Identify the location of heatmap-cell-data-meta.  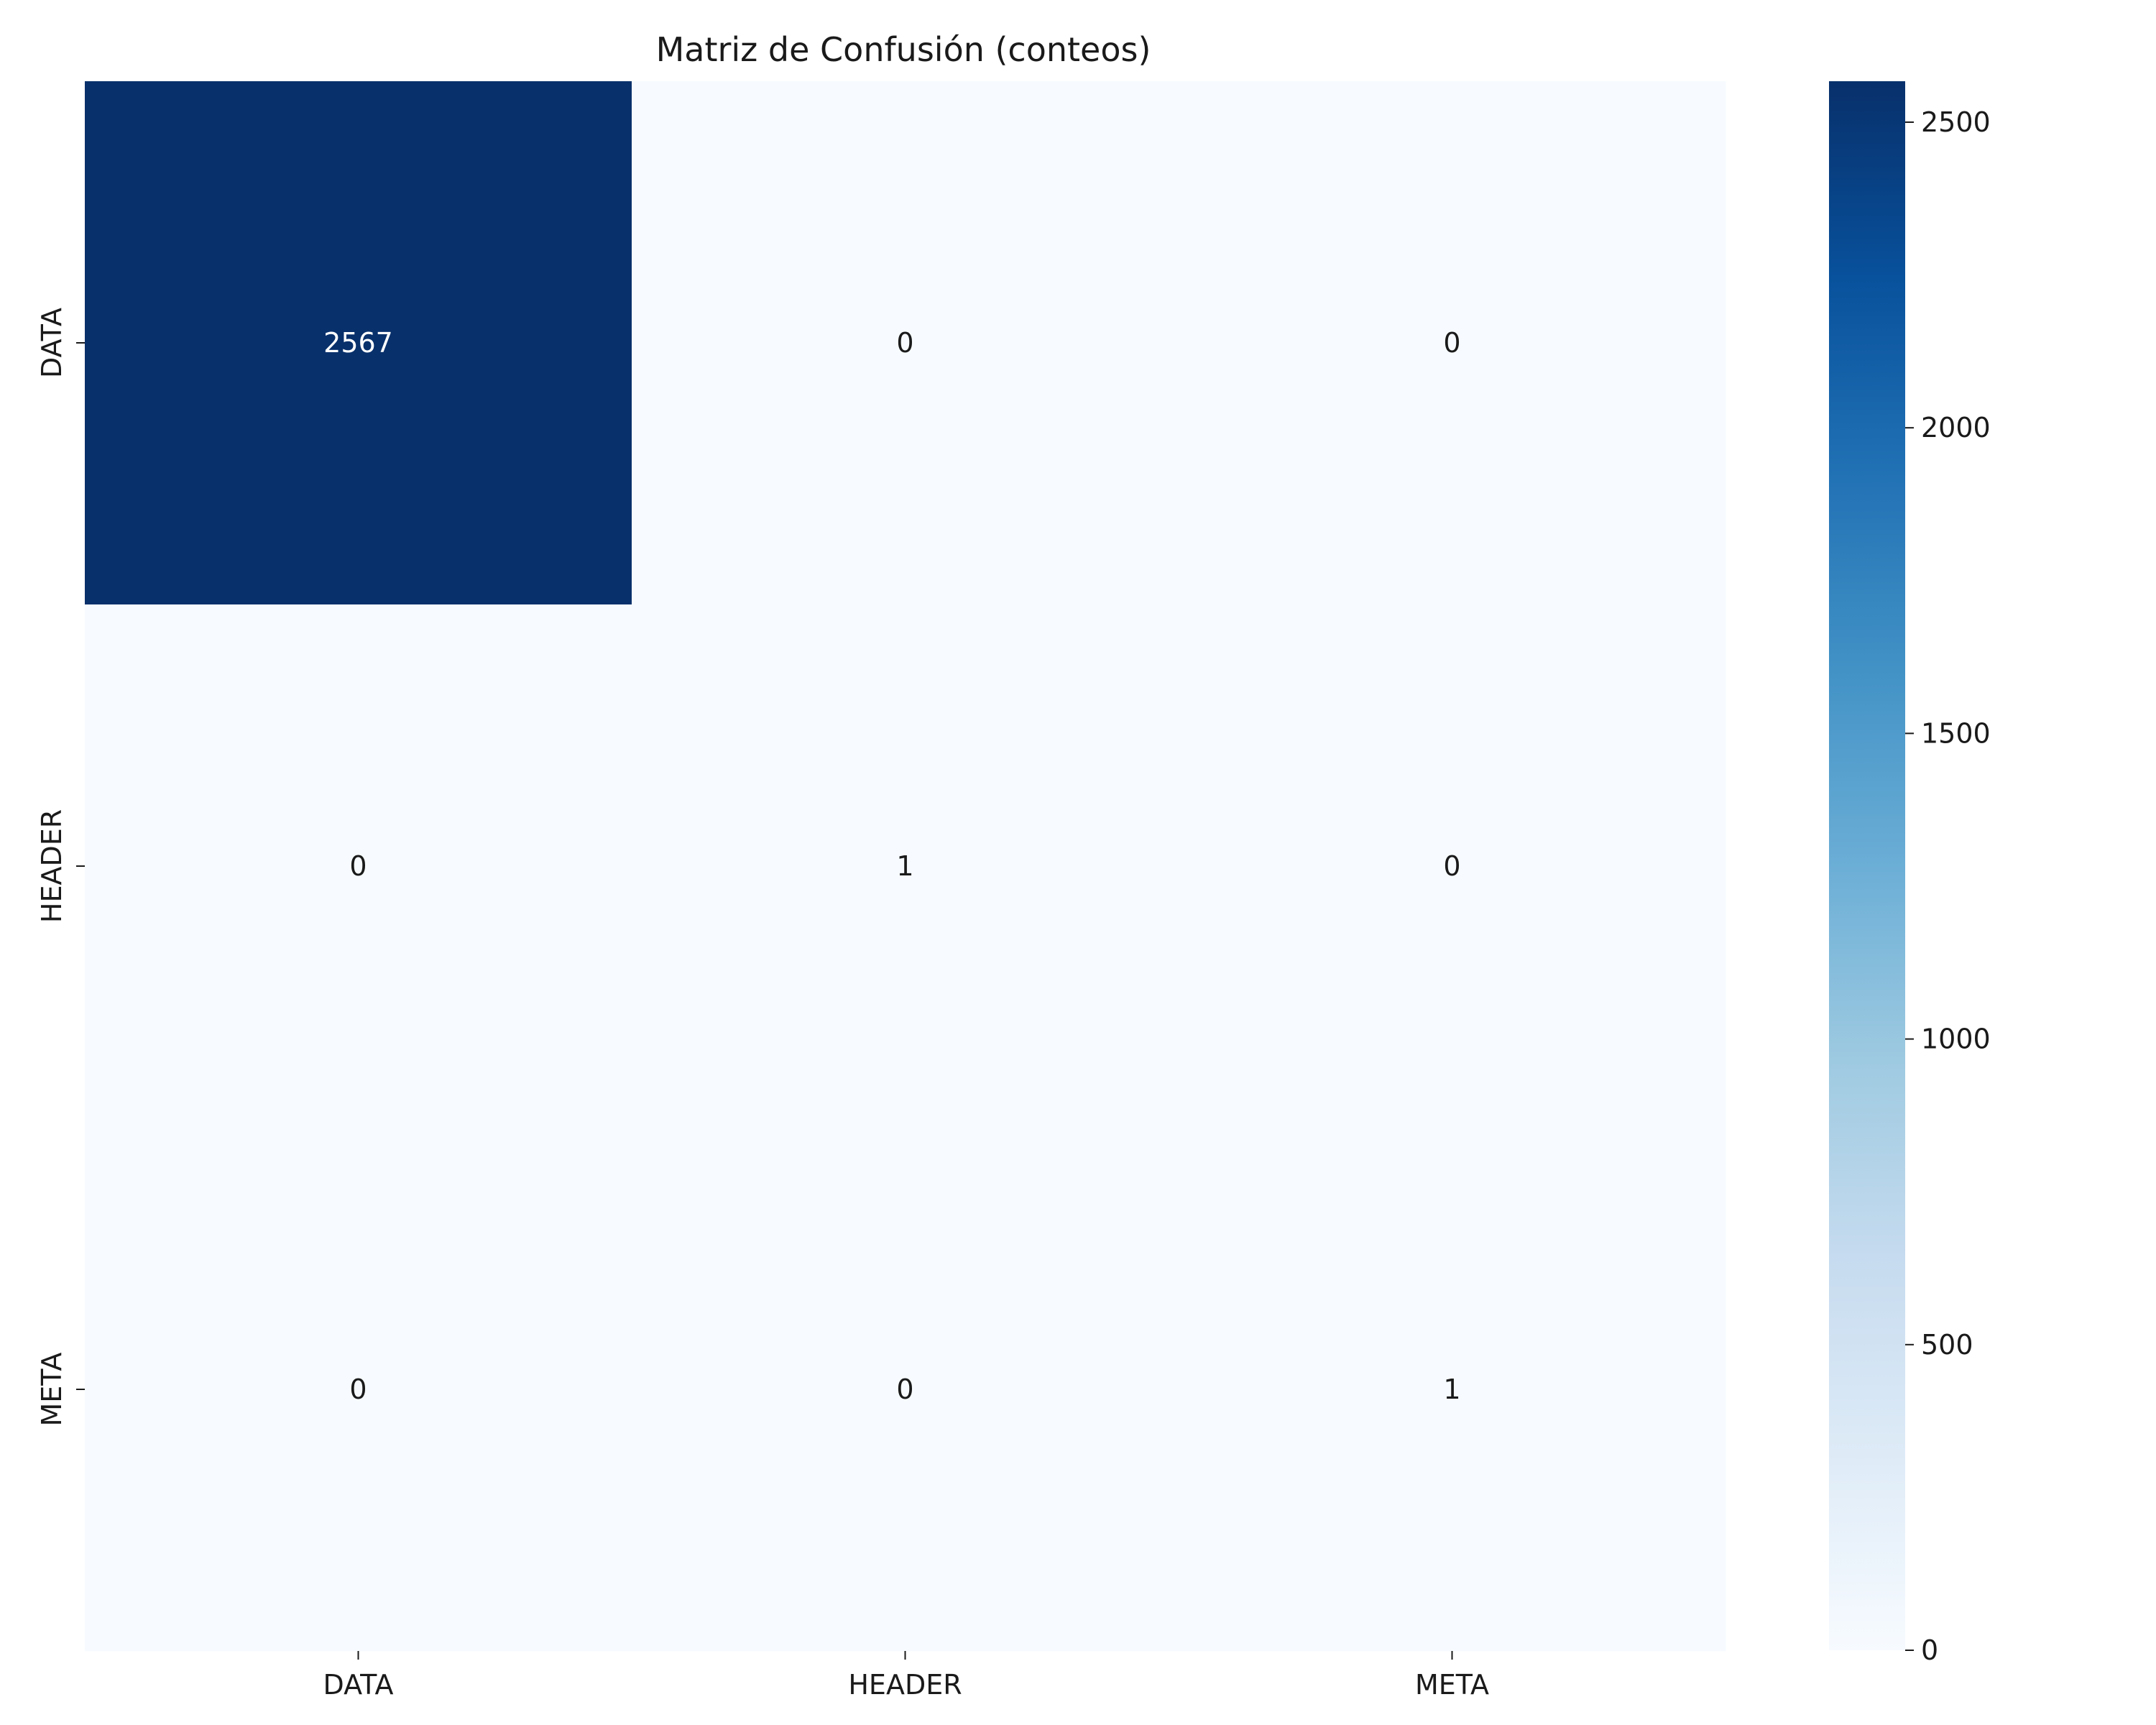
(1452, 343).